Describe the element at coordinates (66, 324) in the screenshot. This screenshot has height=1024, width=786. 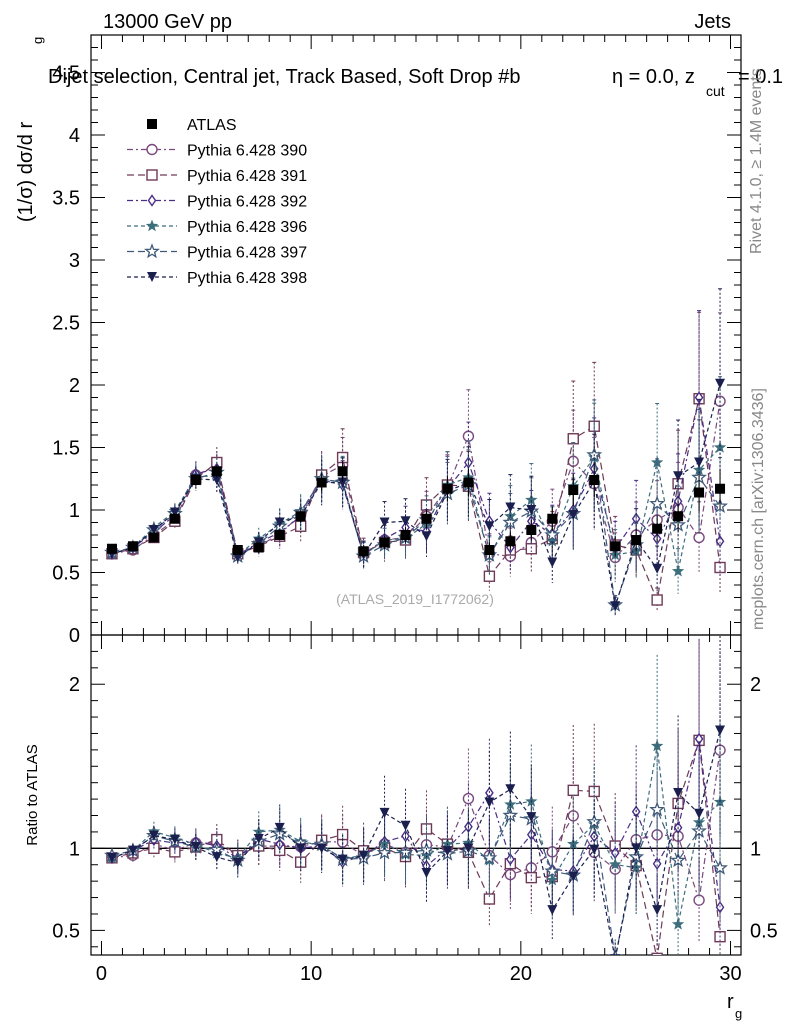
I see `main-ytick-label: 2.5` at that location.